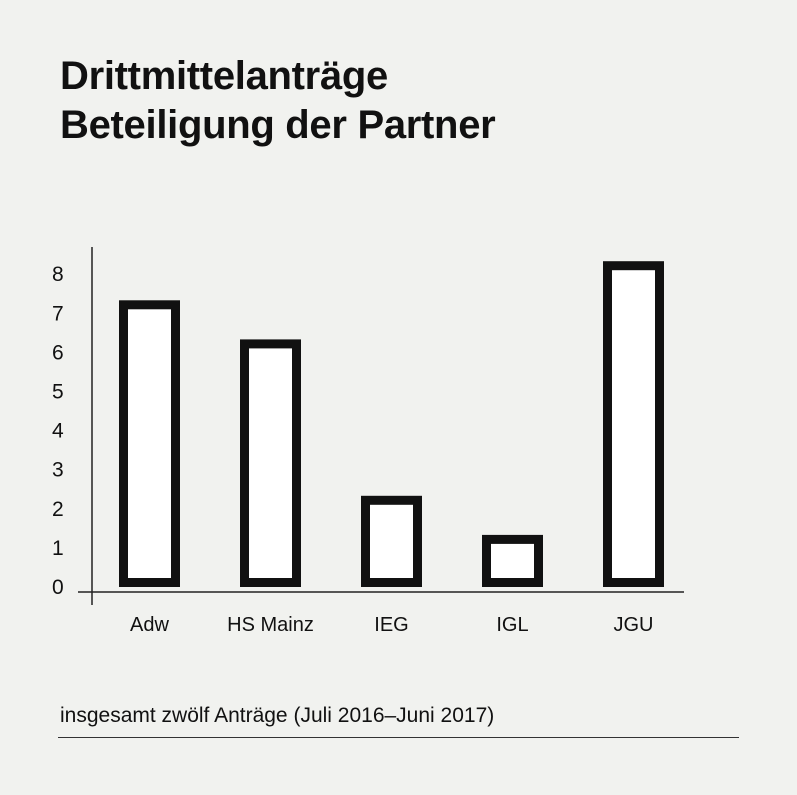 The height and width of the screenshot is (795, 797). I want to click on y-tick-label: 5, so click(58, 392).